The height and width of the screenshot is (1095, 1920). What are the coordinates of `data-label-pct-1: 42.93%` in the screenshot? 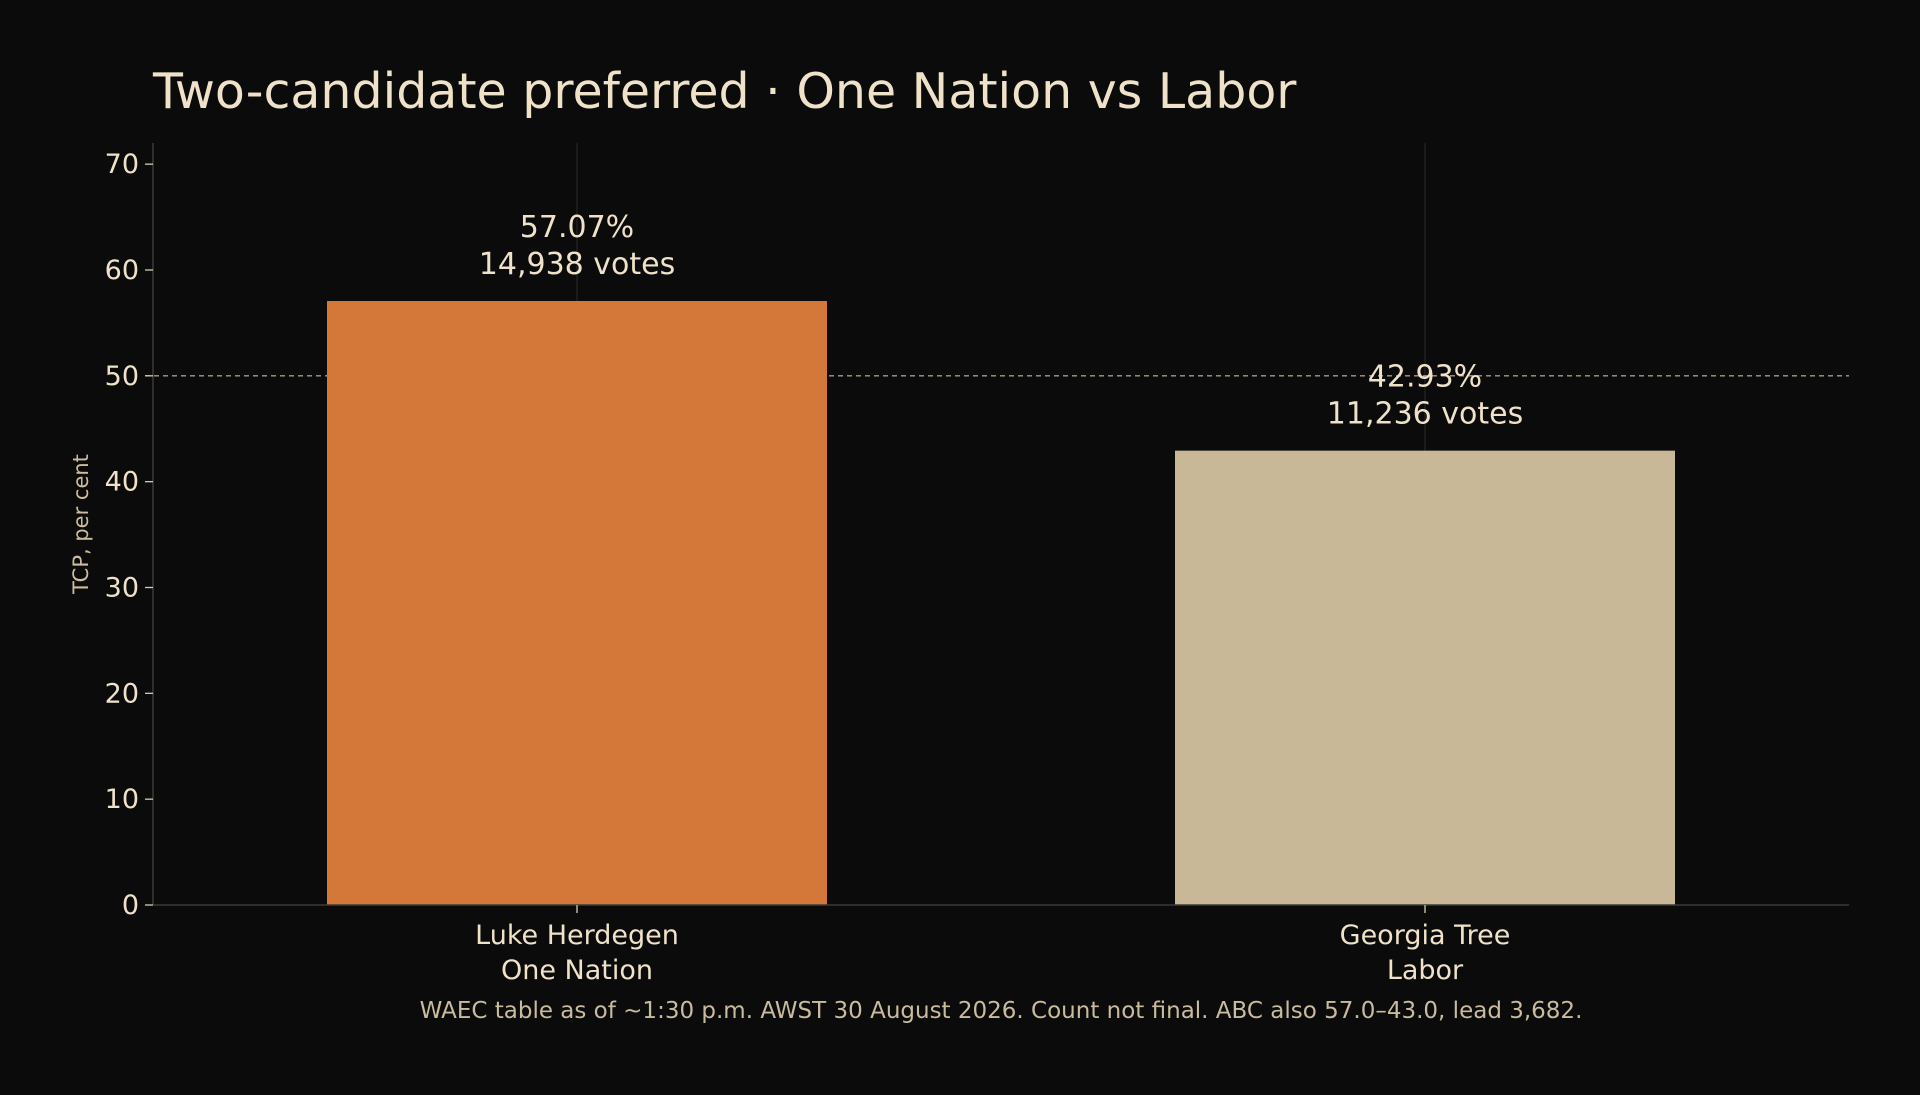 It's located at (1425, 377).